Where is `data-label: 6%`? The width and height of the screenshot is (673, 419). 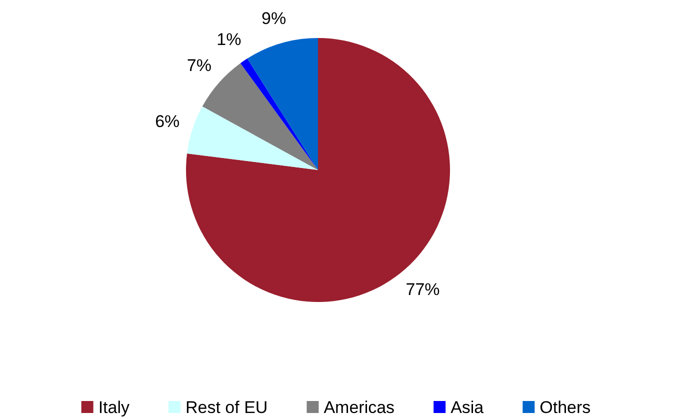 data-label: 6% is located at coordinates (167, 121).